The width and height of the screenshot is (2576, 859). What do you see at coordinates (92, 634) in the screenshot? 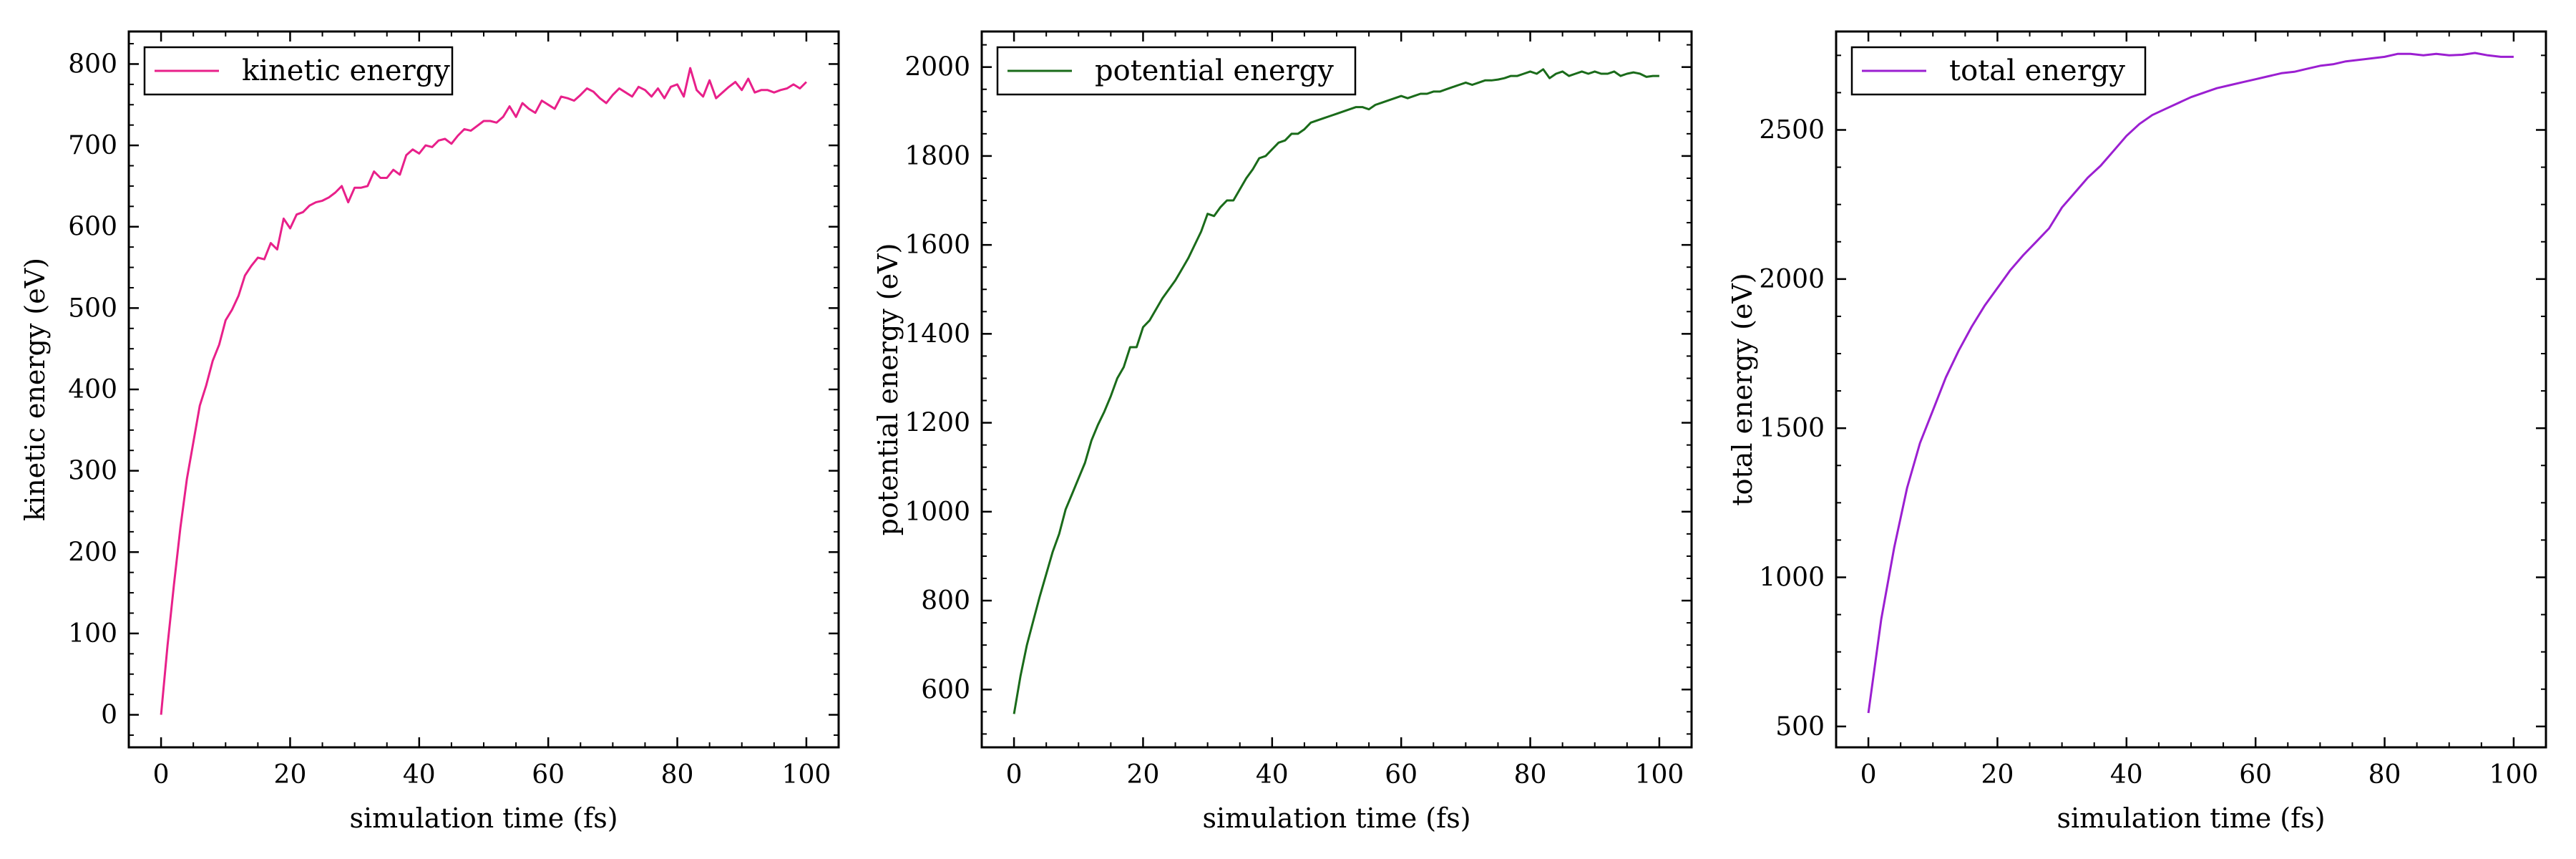
I see `y-tick-label: 100` at bounding box center [92, 634].